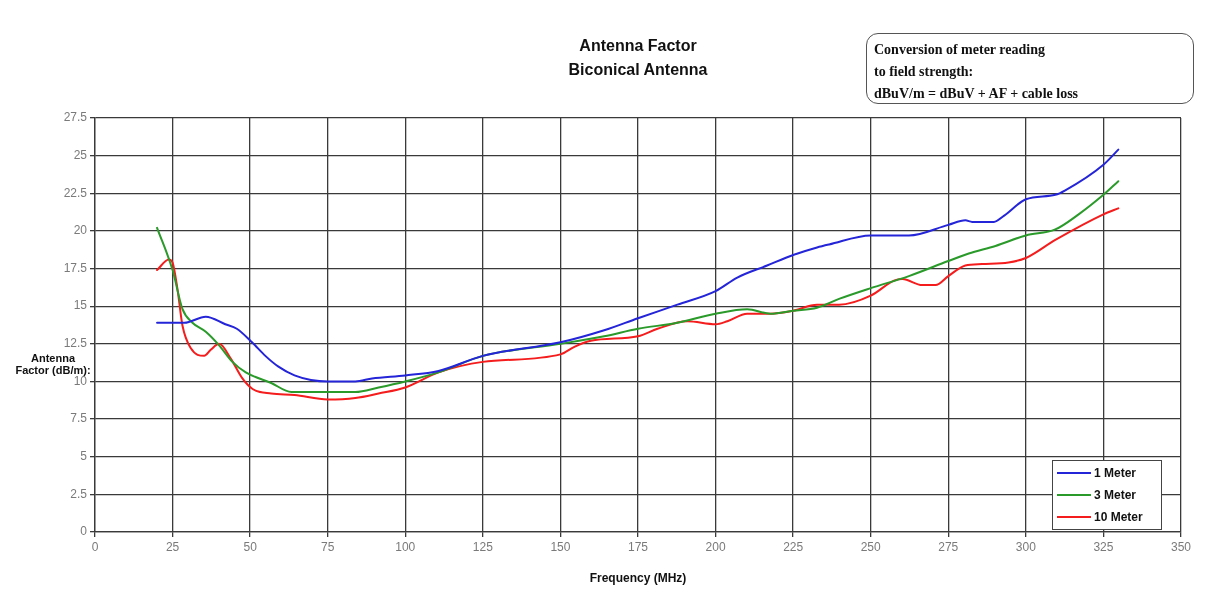 The width and height of the screenshot is (1206, 592). What do you see at coordinates (75, 267) in the screenshot?
I see `y-tick-label: 17.5` at bounding box center [75, 267].